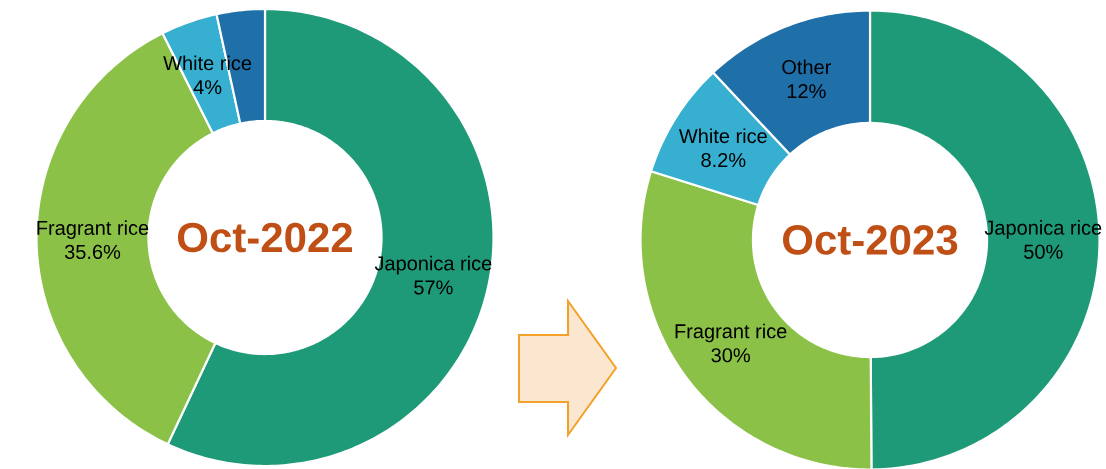  I want to click on data-label: 50%, so click(1043, 251).